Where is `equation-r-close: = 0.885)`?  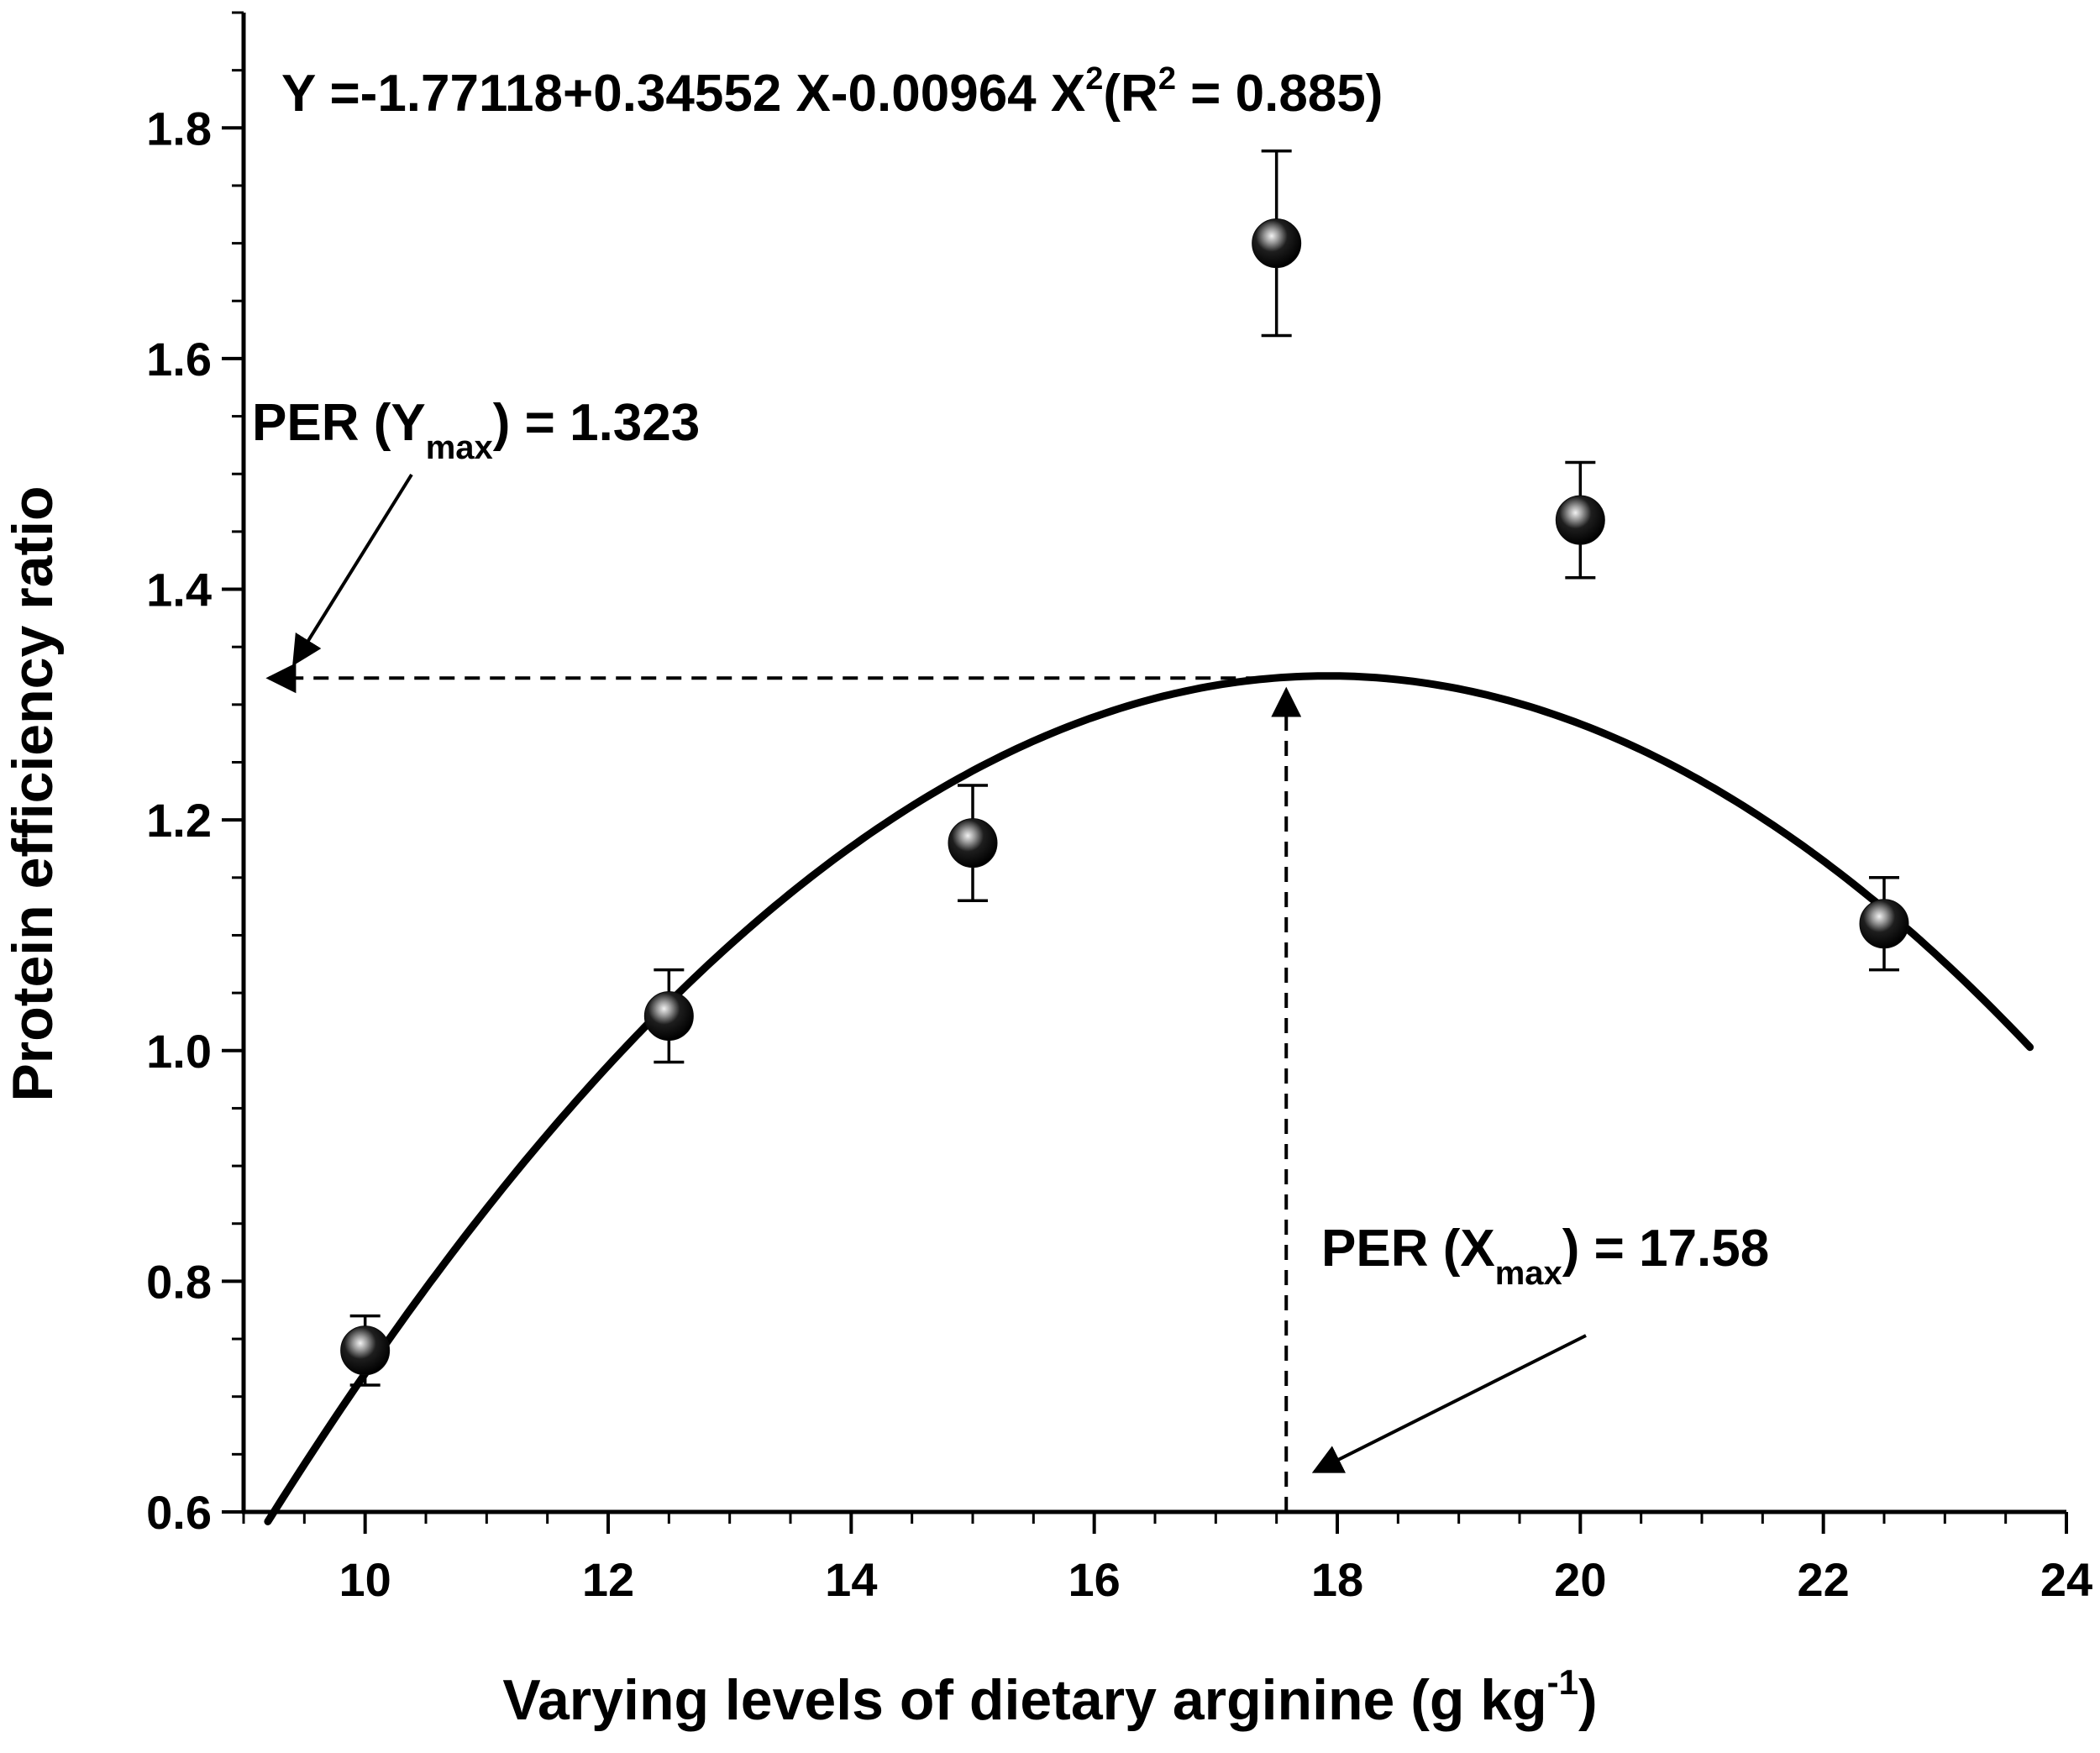
equation-r-close: = 0.885) is located at coordinates (1279, 94).